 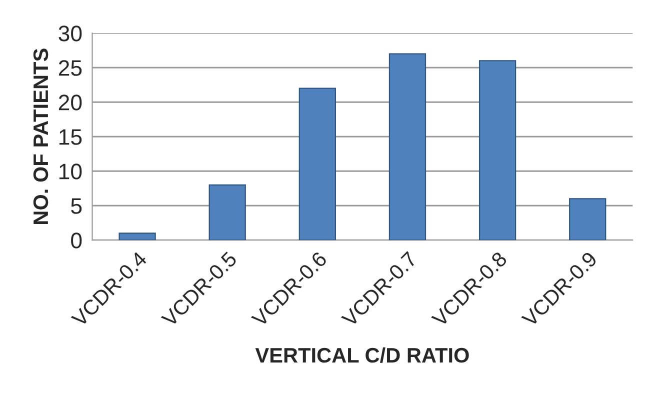 What do you see at coordinates (76, 206) in the screenshot?
I see `y-tick-label: 5` at bounding box center [76, 206].